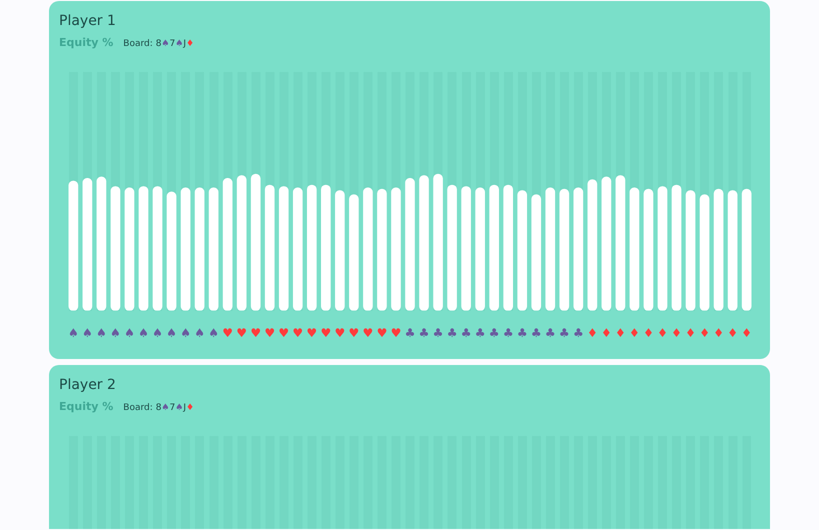 Image resolution: width=819 pixels, height=530 pixels. Describe the element at coordinates (86, 42) in the screenshot. I see `chart-subtitle: Equity %` at that location.